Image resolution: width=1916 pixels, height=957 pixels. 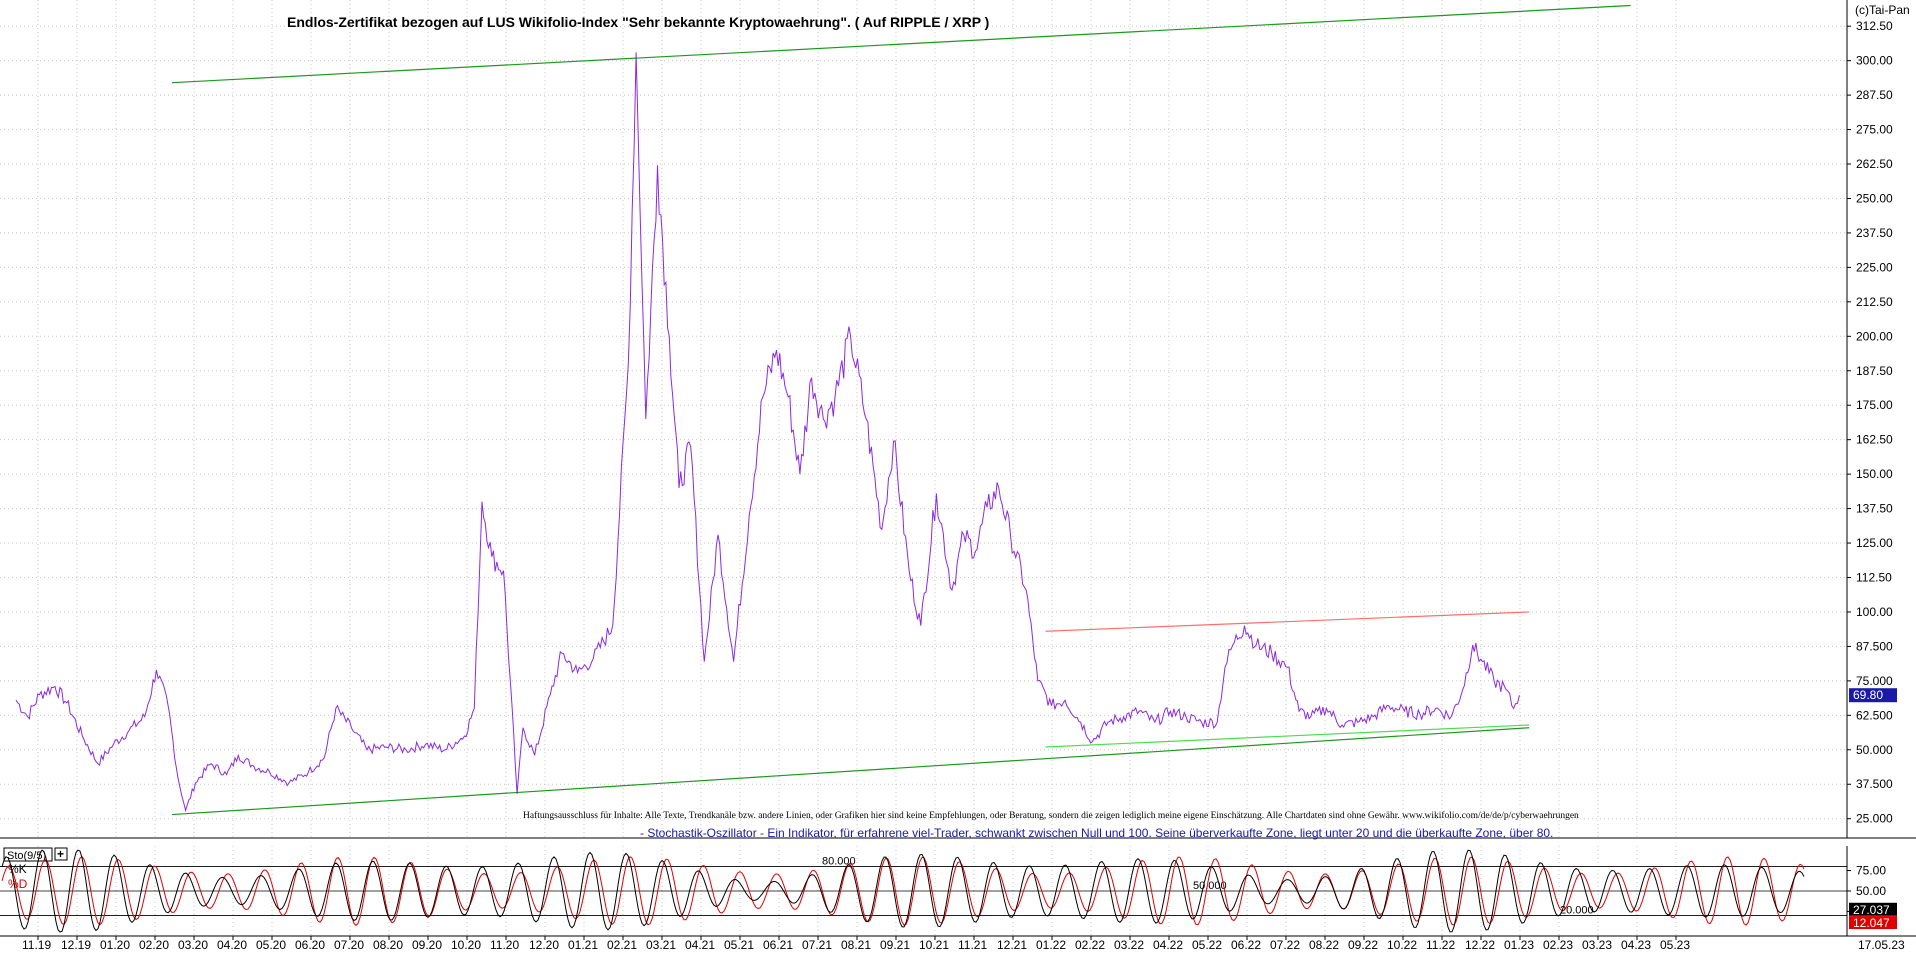 I want to click on x-tick-label: 11.20, so click(x=504, y=945).